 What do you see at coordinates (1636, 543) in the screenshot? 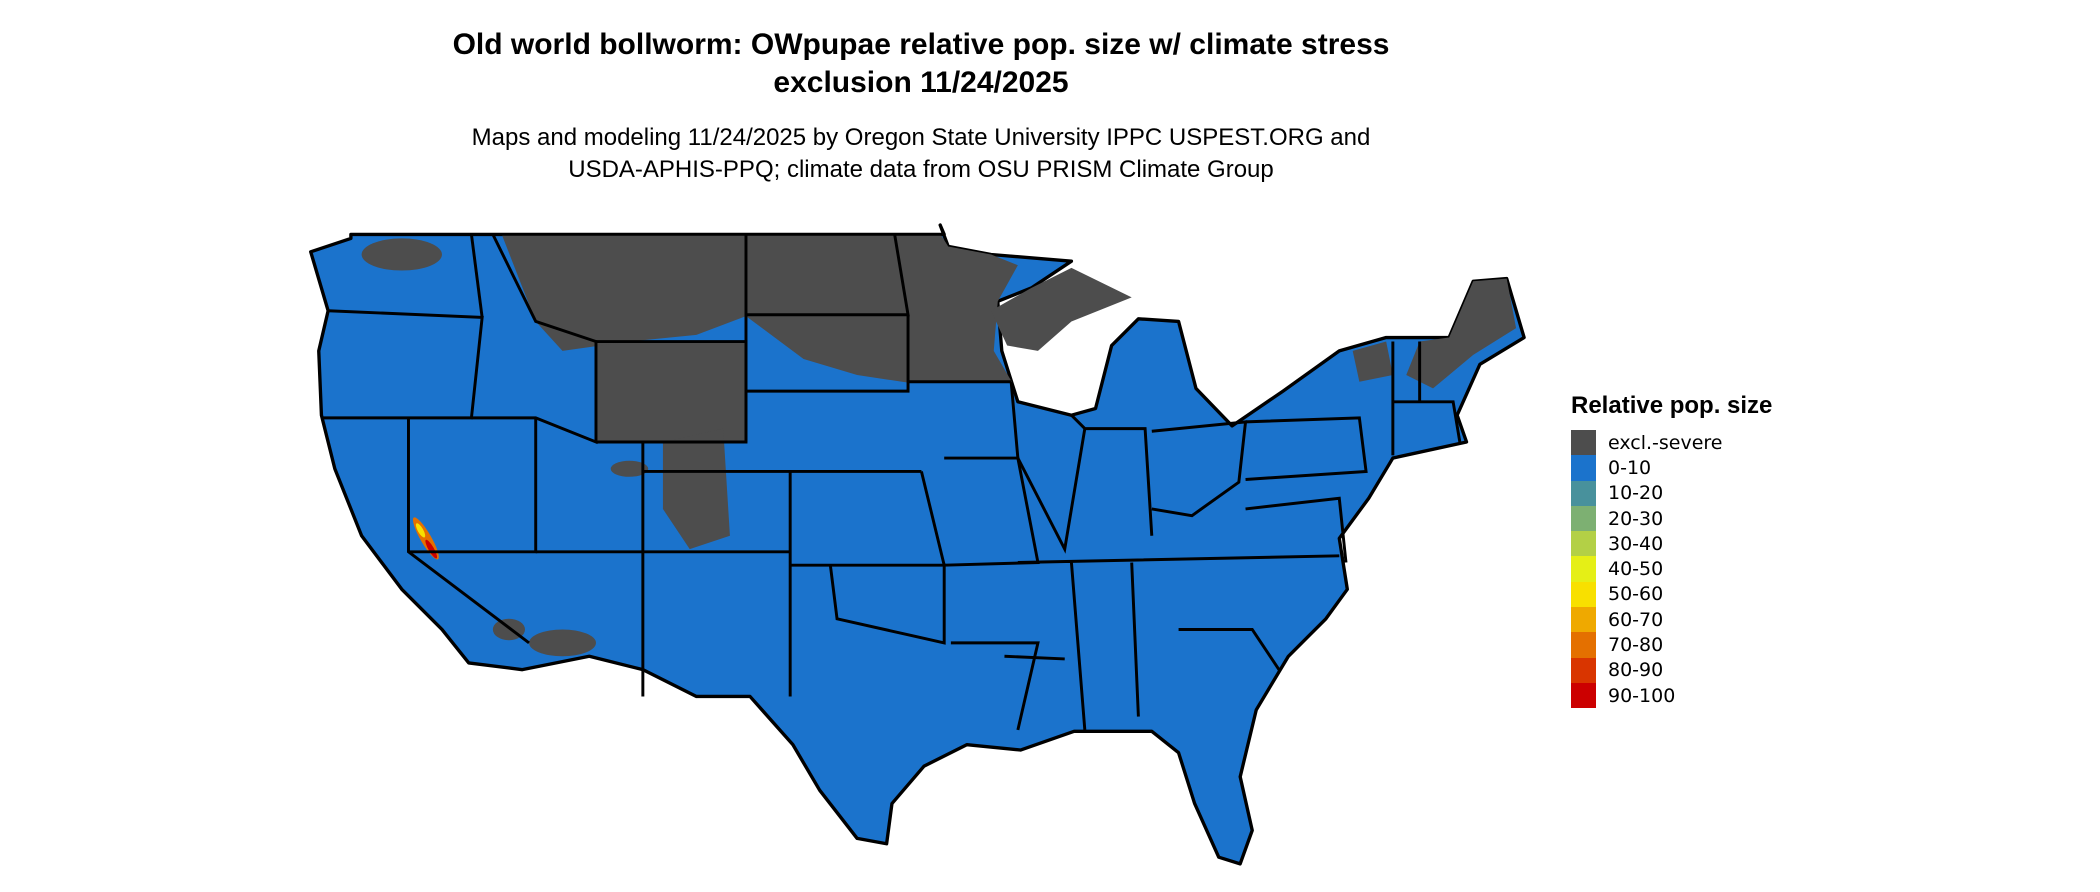
I see `legend-label: 30-40` at bounding box center [1636, 543].